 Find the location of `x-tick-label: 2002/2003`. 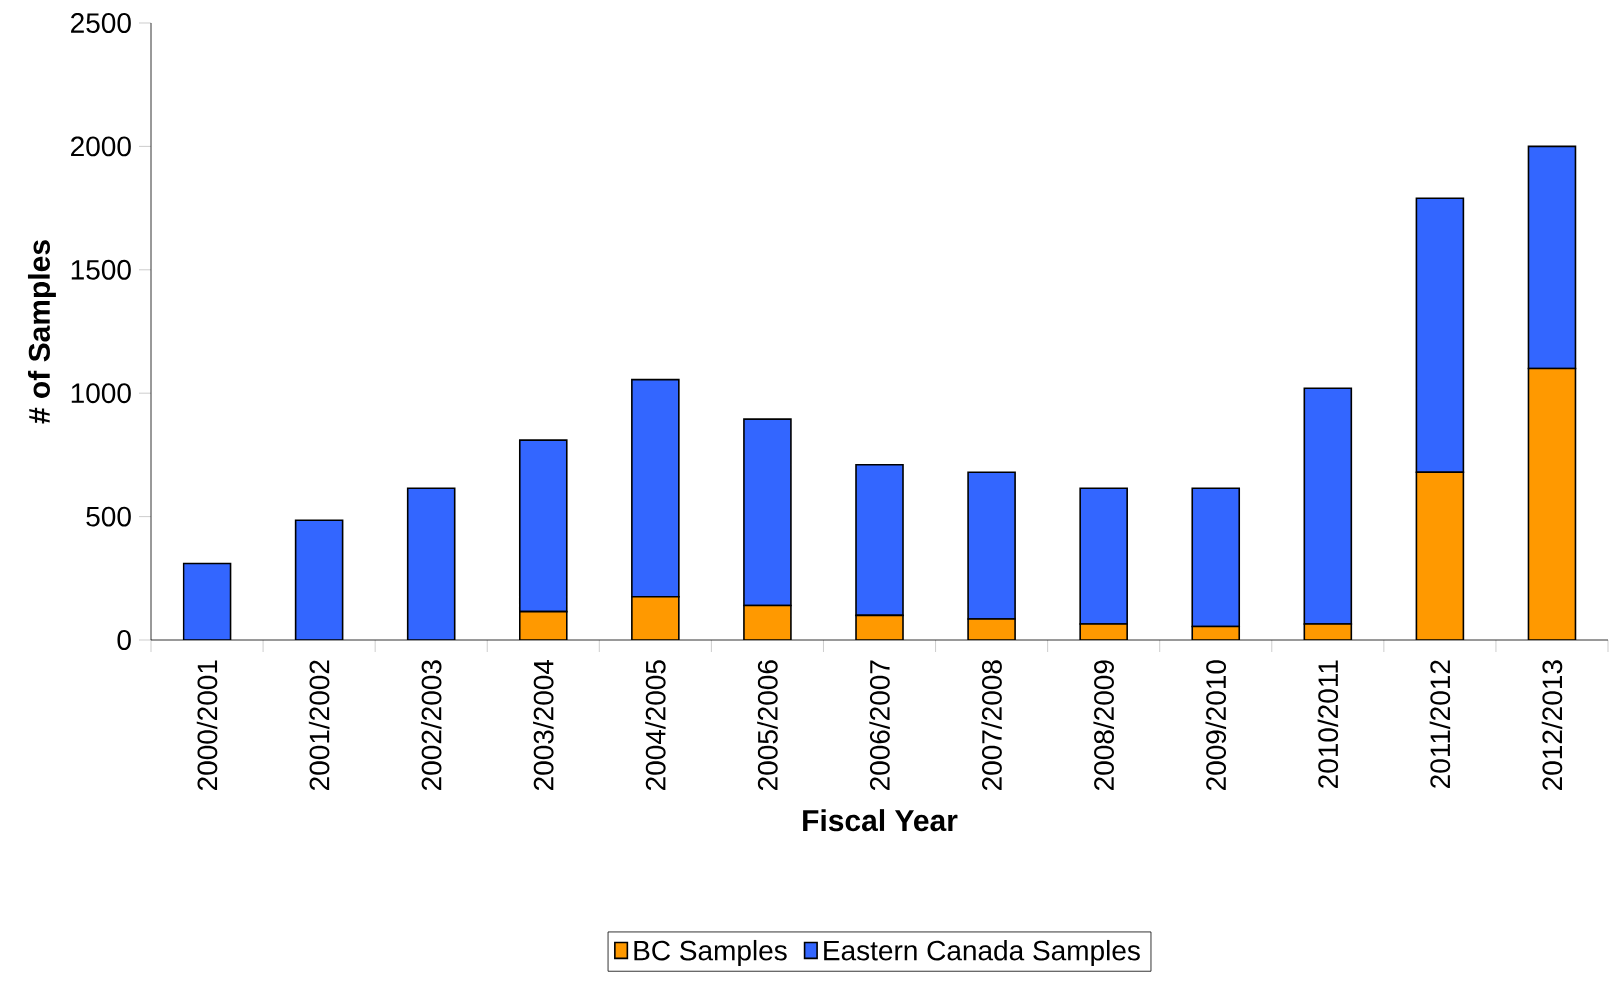

x-tick-label: 2002/2003 is located at coordinates (431, 725).